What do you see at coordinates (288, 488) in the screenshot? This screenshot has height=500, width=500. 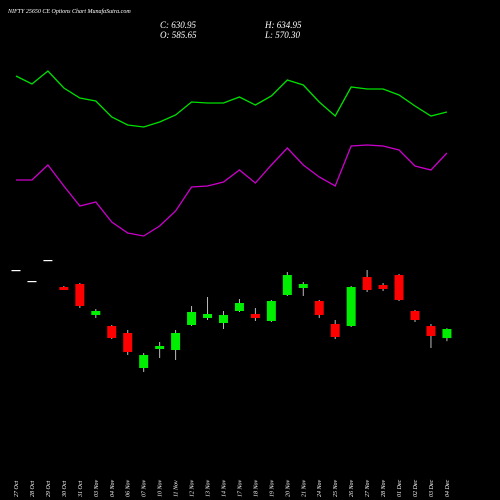 I see `x-tick-label: 20 Nov` at bounding box center [288, 488].